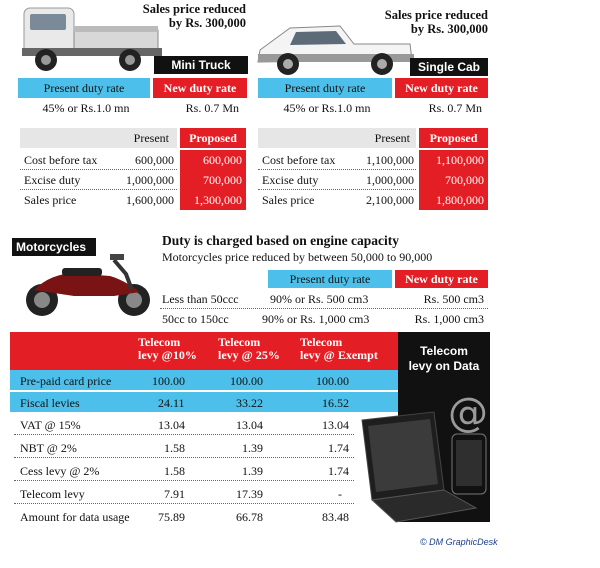 The height and width of the screenshot is (568, 600). What do you see at coordinates (92, 39) in the screenshot?
I see `mini-truck-image` at bounding box center [92, 39].